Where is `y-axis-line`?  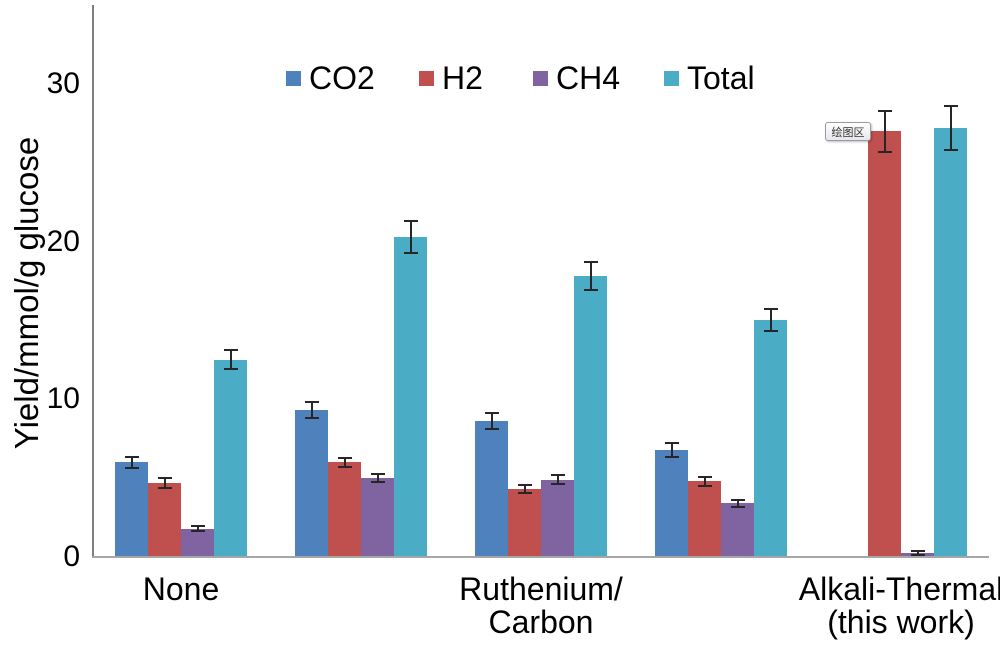
y-axis-line is located at coordinates (93, 281).